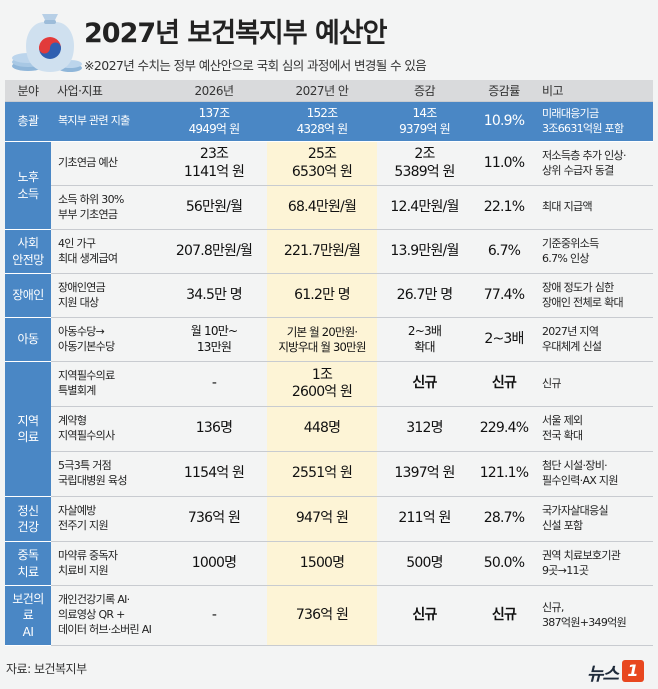  What do you see at coordinates (504, 295) in the screenshot?
I see `rate-cell: 77.4%` at bounding box center [504, 295].